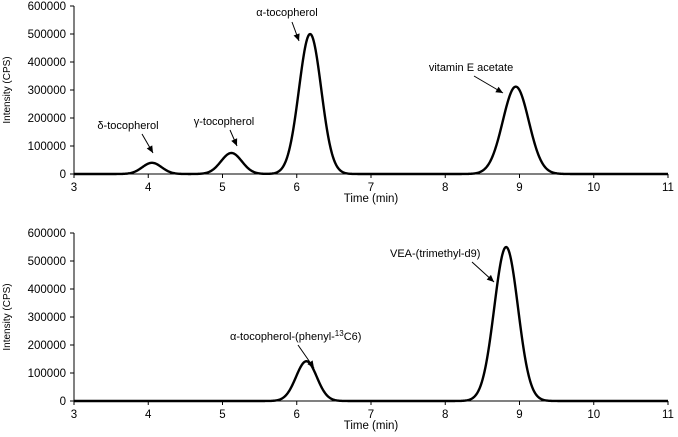  I want to click on top-x-axis-title: Time (min), so click(371, 199).